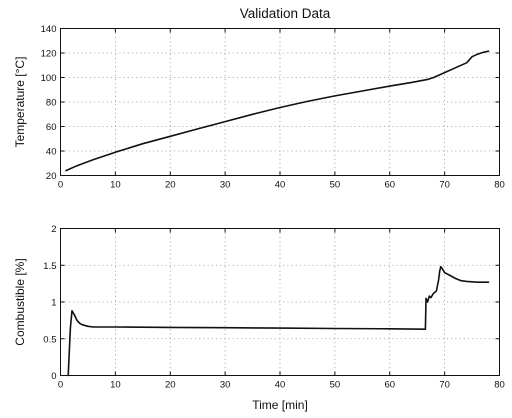 This screenshot has height=418, width=512. I want to click on temperature-x-tick-label: 30, so click(225, 185).